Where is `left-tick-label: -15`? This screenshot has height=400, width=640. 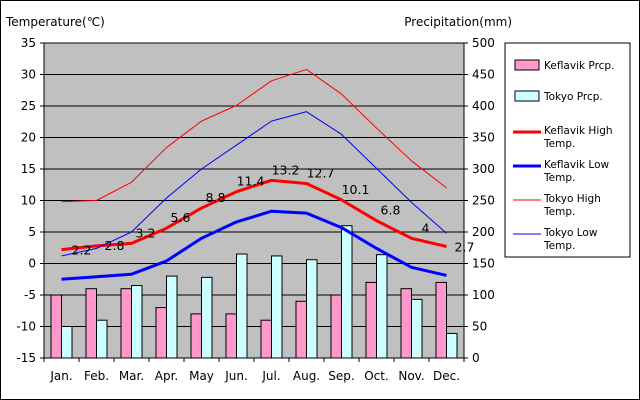 left-tick-label: -15 is located at coordinates (26, 358).